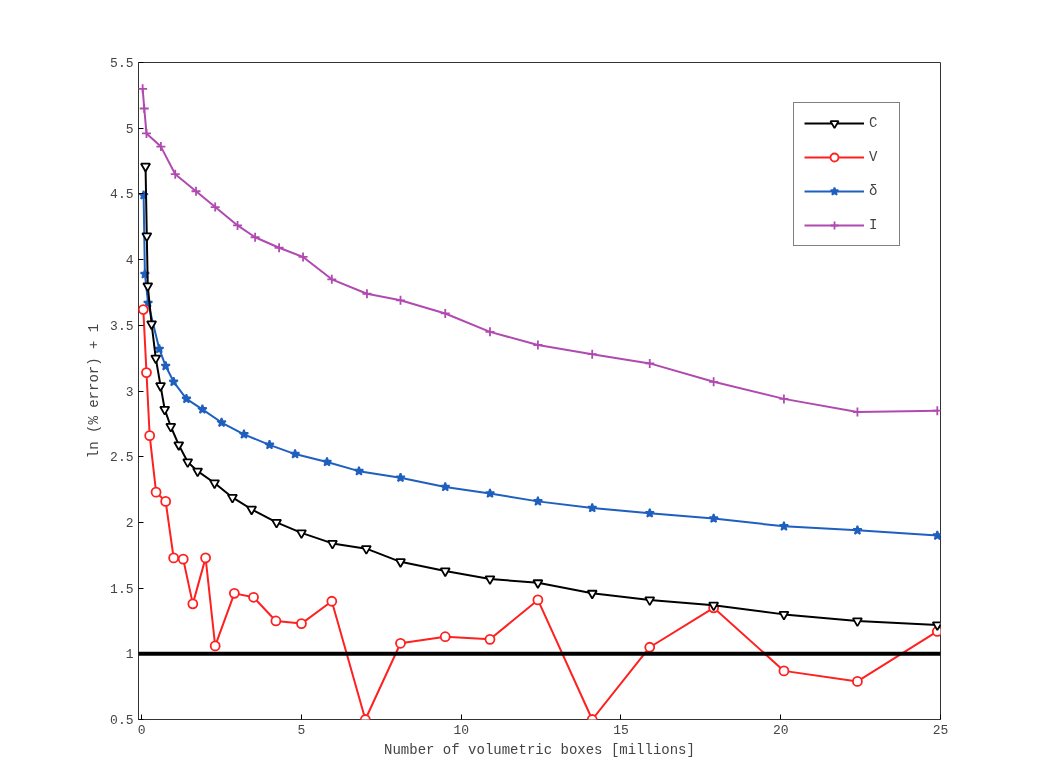 The image size is (1040, 779). I want to click on x-tick-label: 20, so click(780, 730).